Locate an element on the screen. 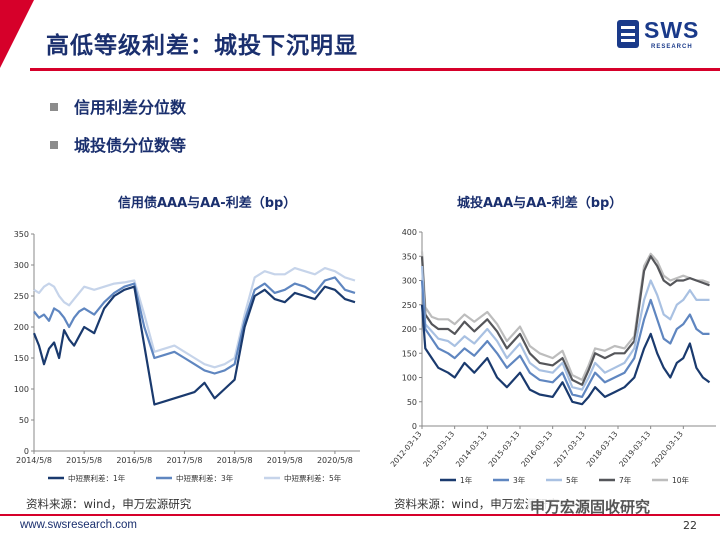 The width and height of the screenshot is (720, 540). x-tick-label: 2016-03-13 is located at coordinates (536, 448).